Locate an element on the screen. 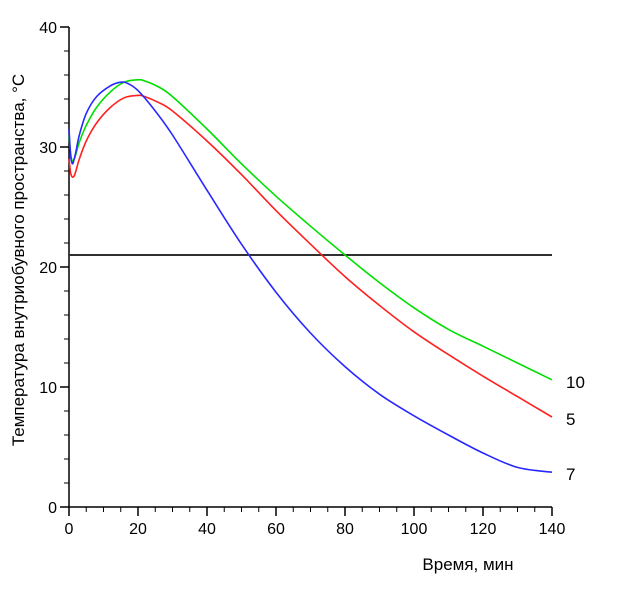 This screenshot has height=590, width=634. series-label-5: 5 is located at coordinates (570, 419).